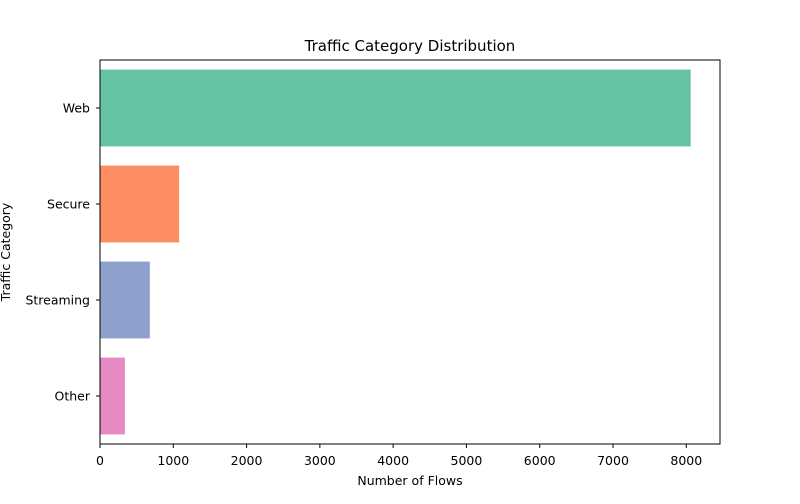 Image resolution: width=800 pixels, height=504 pixels. What do you see at coordinates (125, 300) in the screenshot?
I see `bar-streaming` at bounding box center [125, 300].